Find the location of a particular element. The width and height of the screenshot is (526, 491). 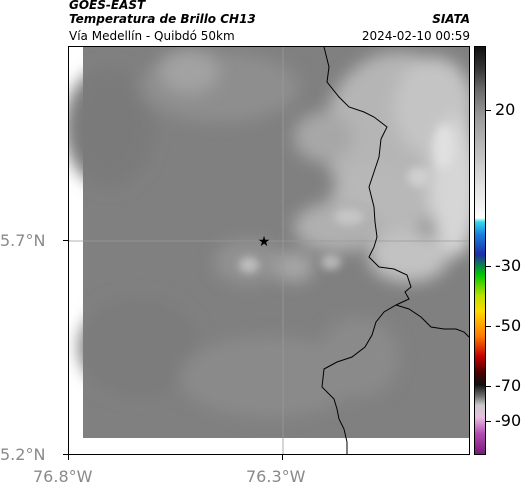

satellite-title: GOES-EAST is located at coordinates (107, 6).